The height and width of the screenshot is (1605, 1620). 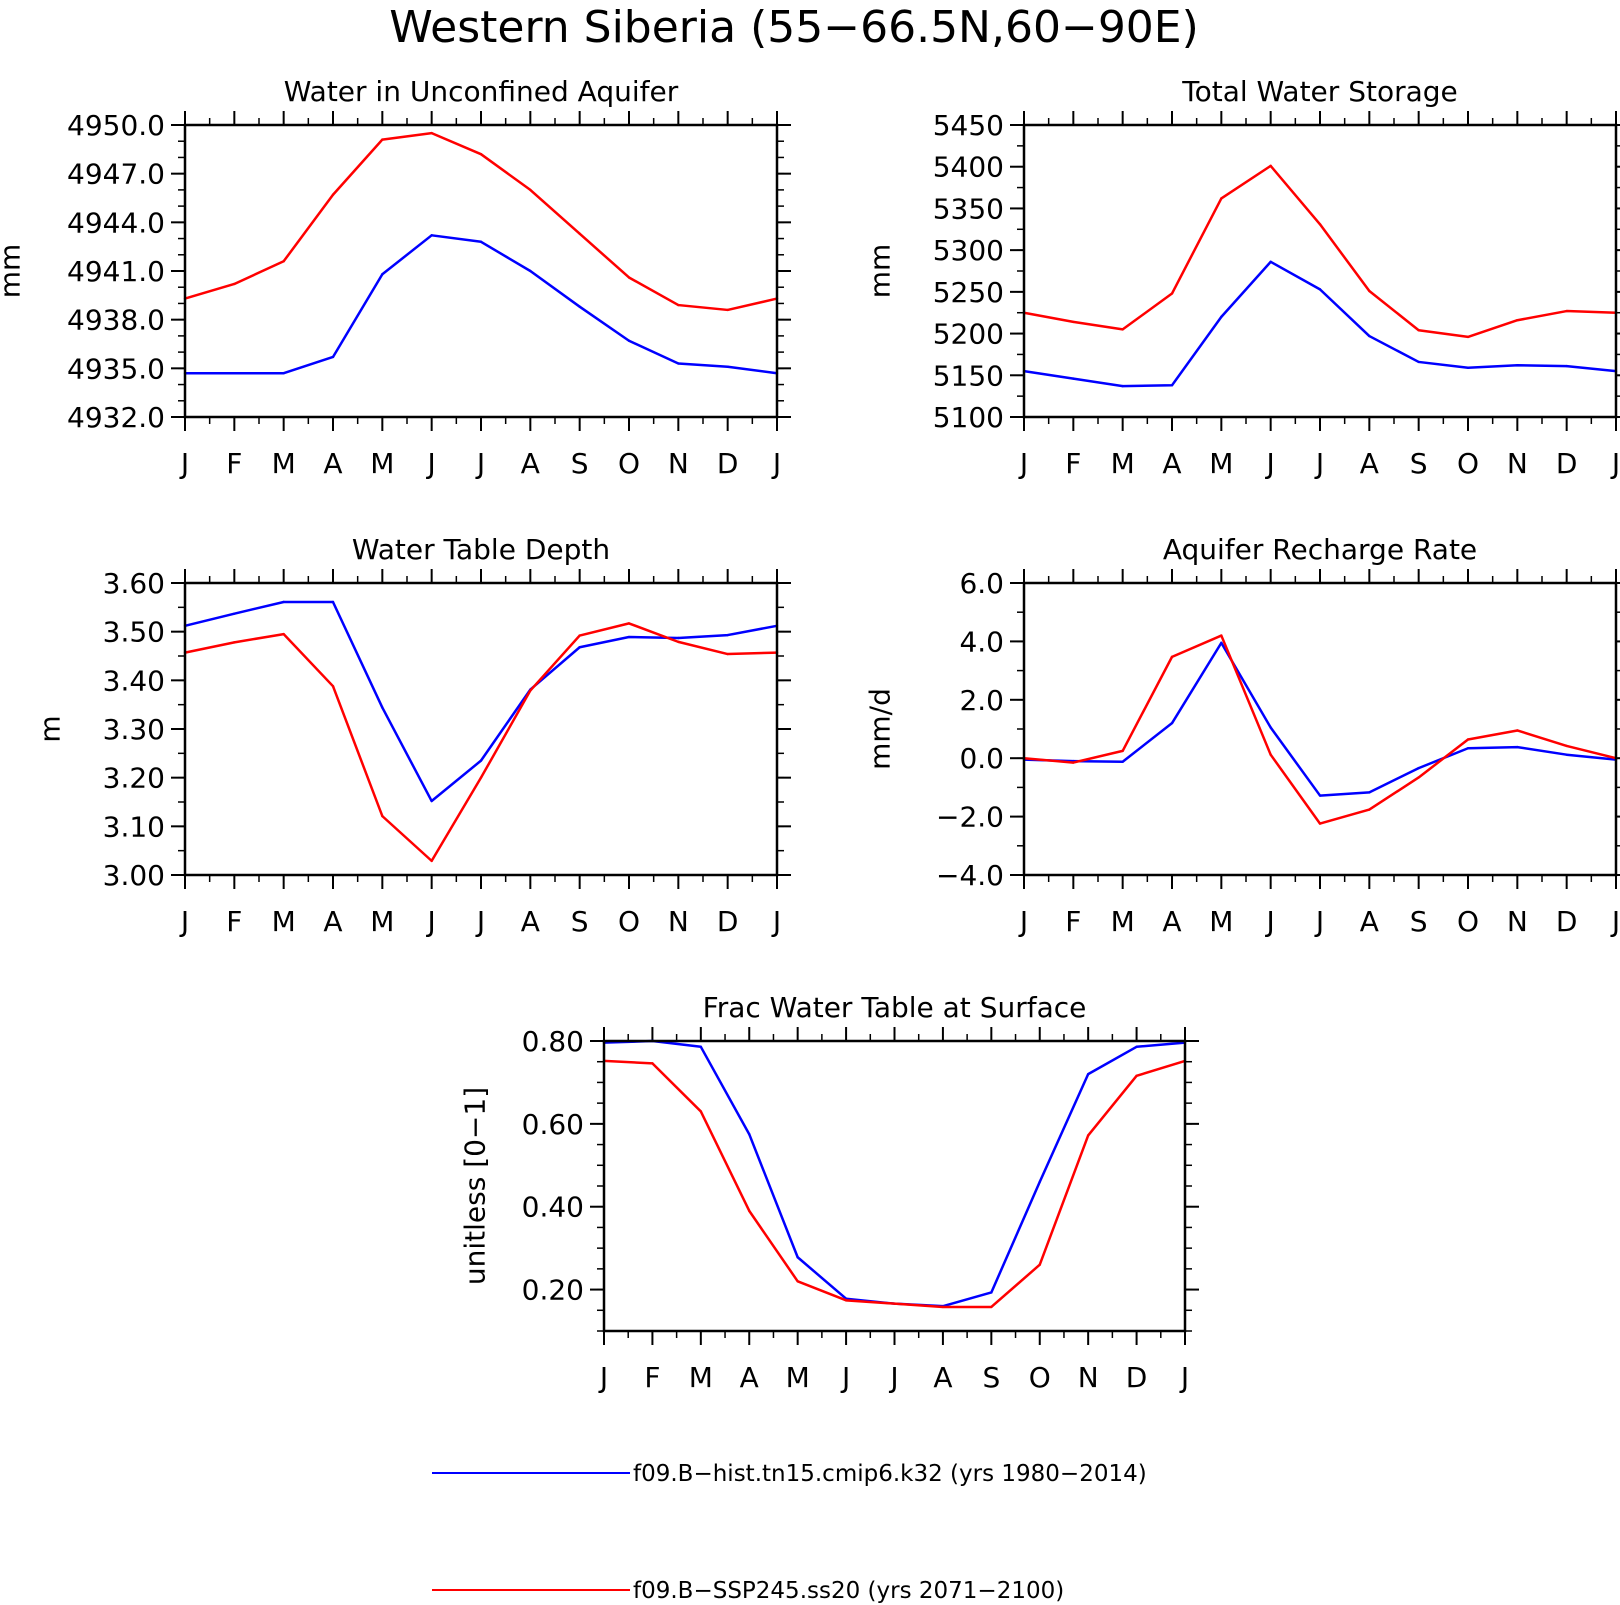 What do you see at coordinates (968, 417) in the screenshot?
I see `y-tick-label: 5100` at bounding box center [968, 417].